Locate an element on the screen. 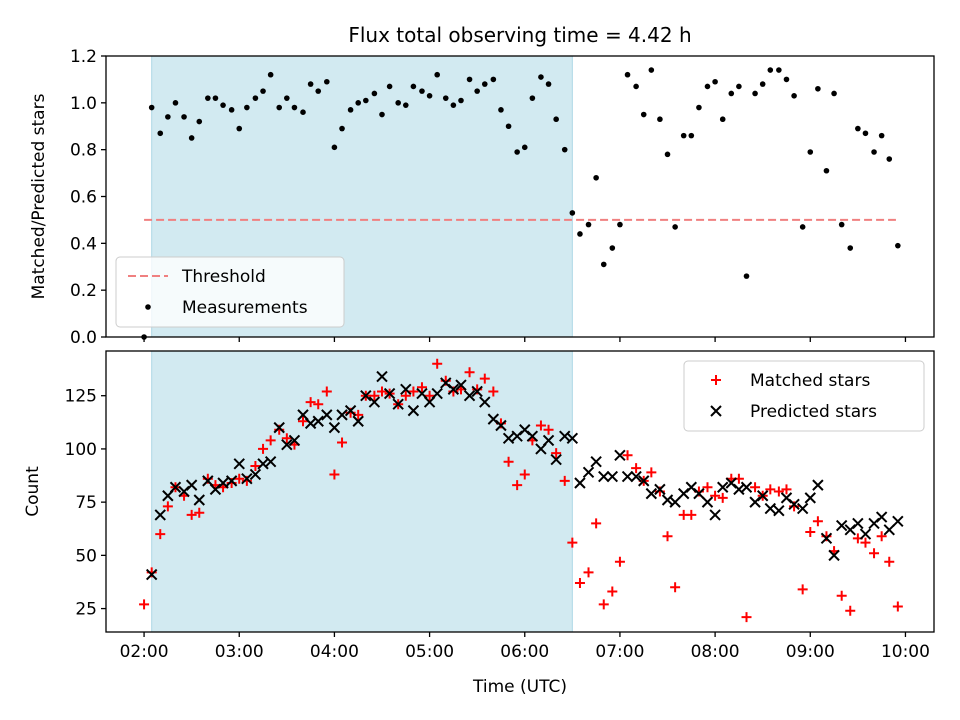 This screenshot has height=720, width=960. y-tick-label: 0.2 is located at coordinates (83, 291).